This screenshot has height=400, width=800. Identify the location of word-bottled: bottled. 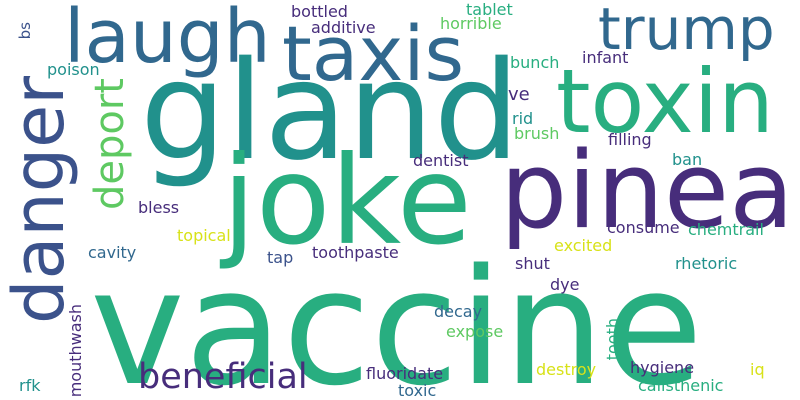
(319, 11).